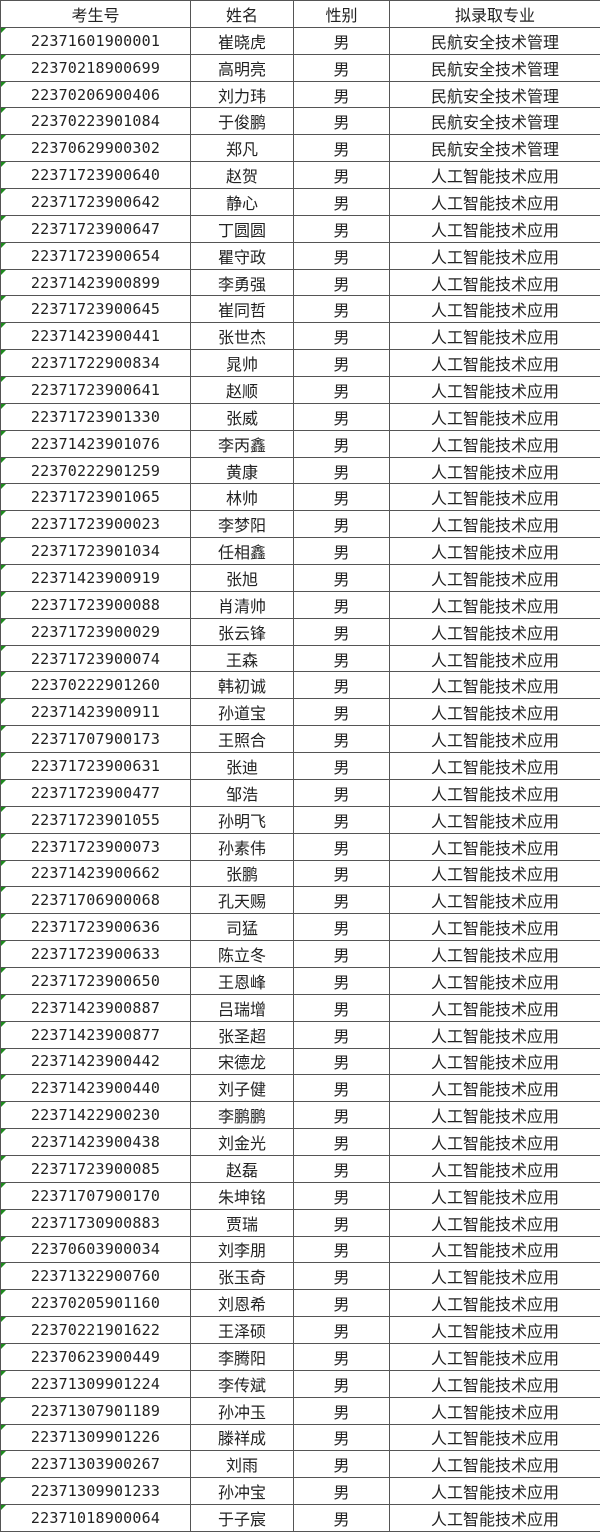  I want to click on name-cell: 林帅, so click(242, 497).